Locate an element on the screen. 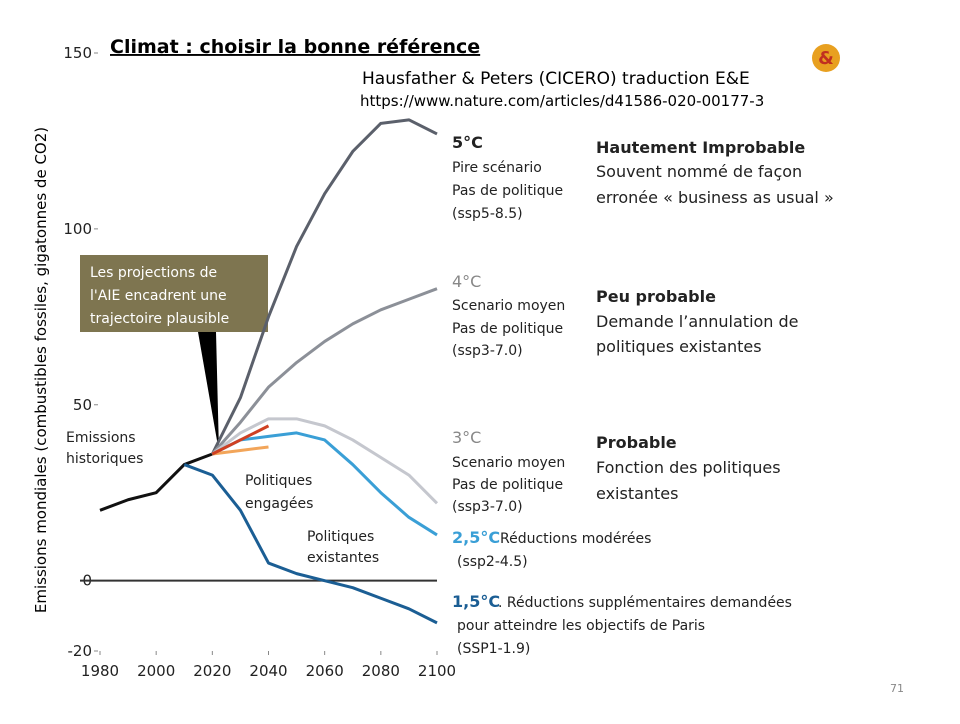 The height and width of the screenshot is (724, 960). annotation: Réductions modérées is located at coordinates (575, 539).